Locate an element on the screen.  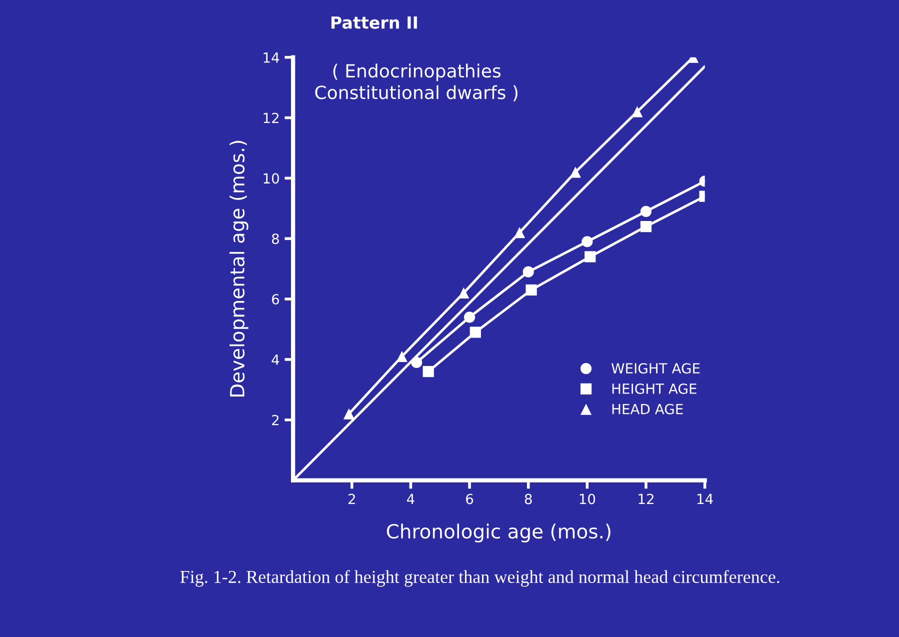
x-tick-label: 12 is located at coordinates (646, 499).